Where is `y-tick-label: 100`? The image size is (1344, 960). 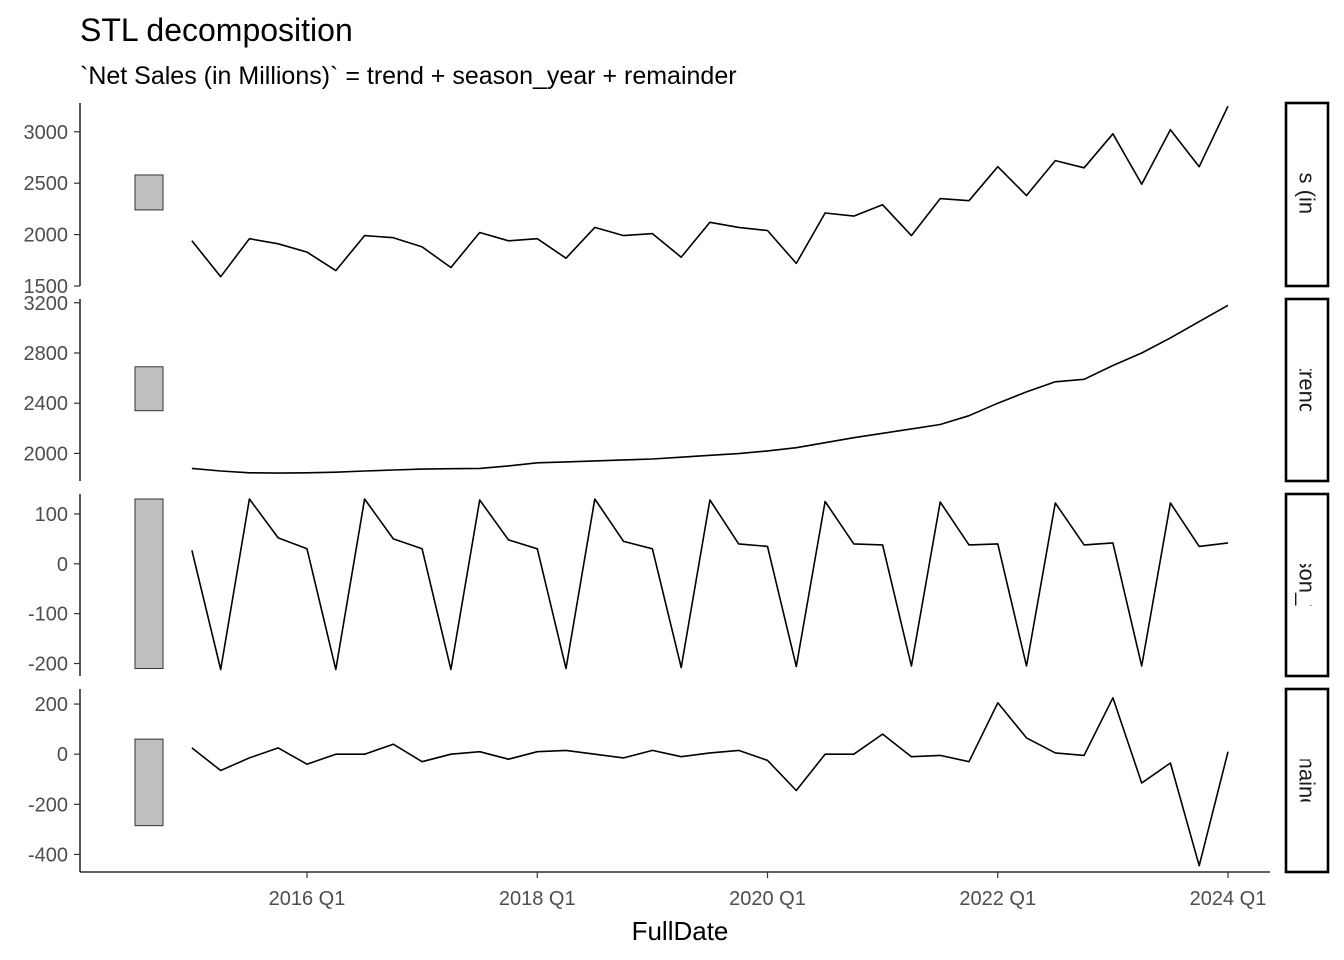 y-tick-label: 100 is located at coordinates (51, 515).